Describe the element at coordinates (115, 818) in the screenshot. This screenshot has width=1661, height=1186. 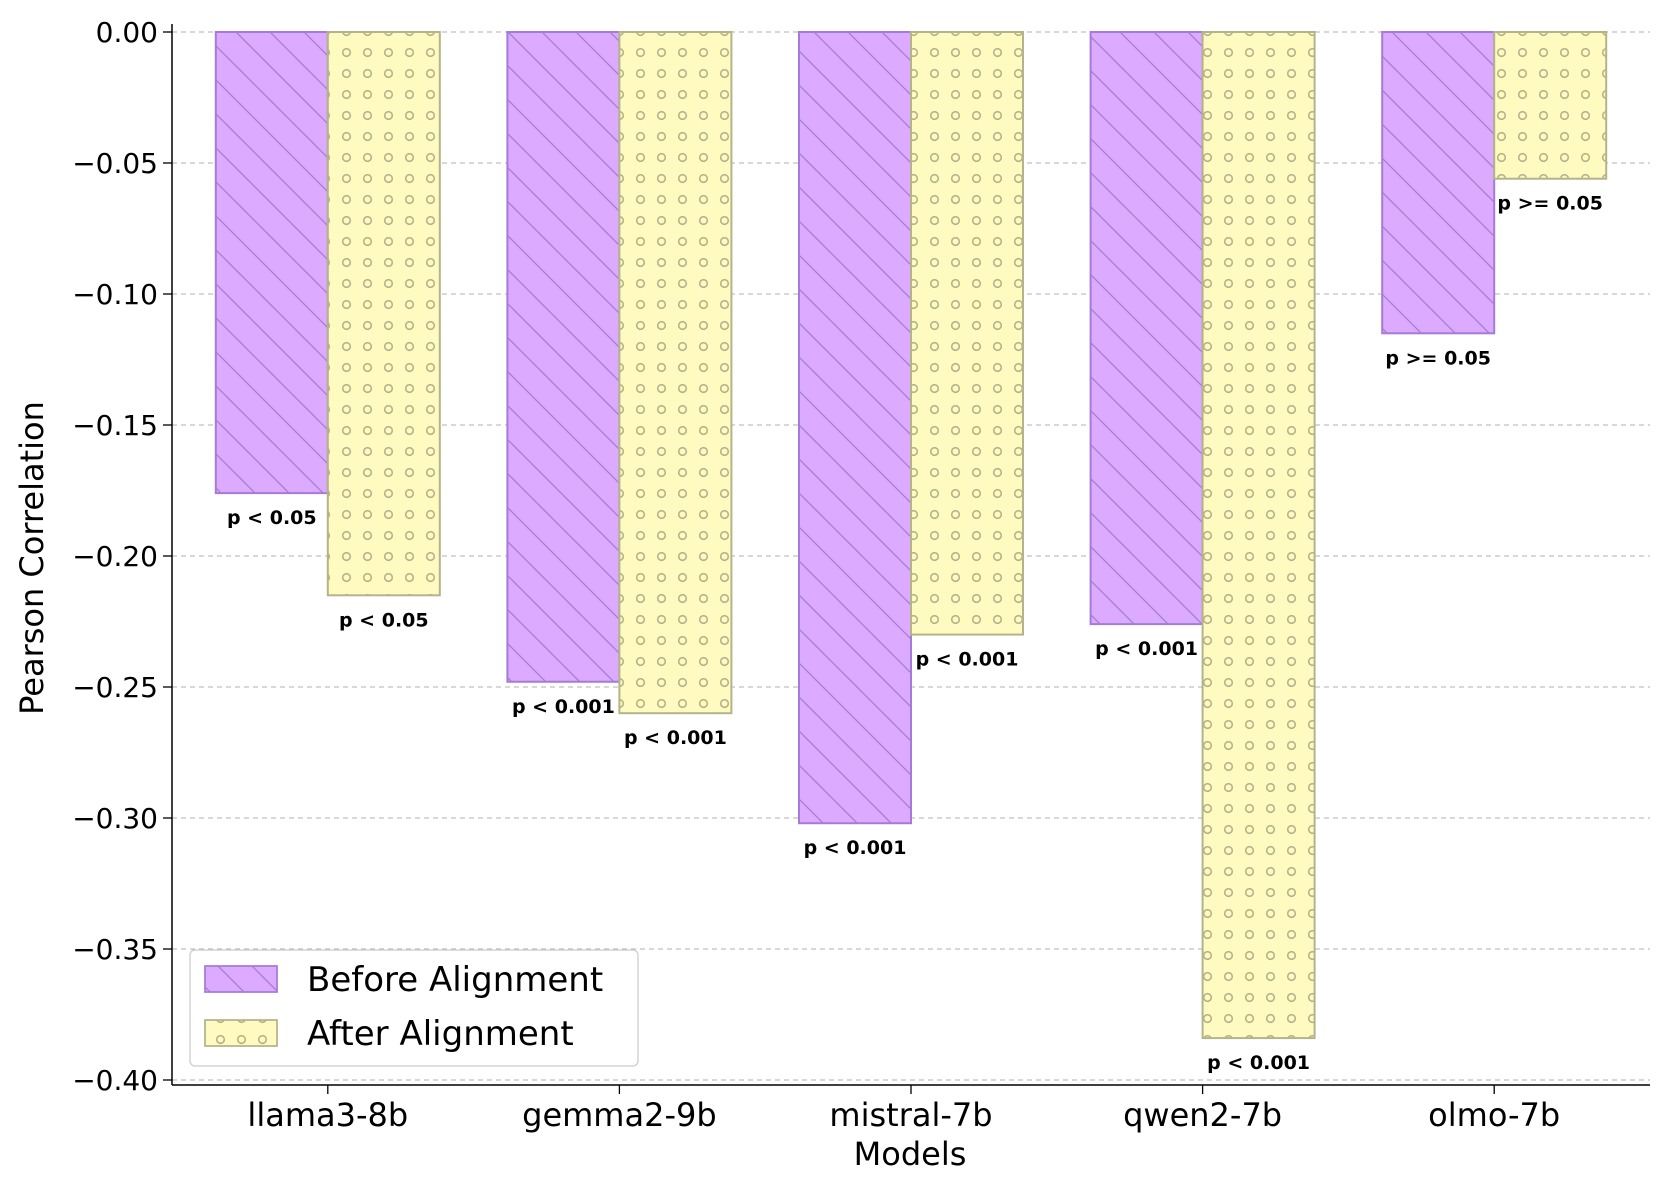
I see `y-tick-label: −0.30` at that location.